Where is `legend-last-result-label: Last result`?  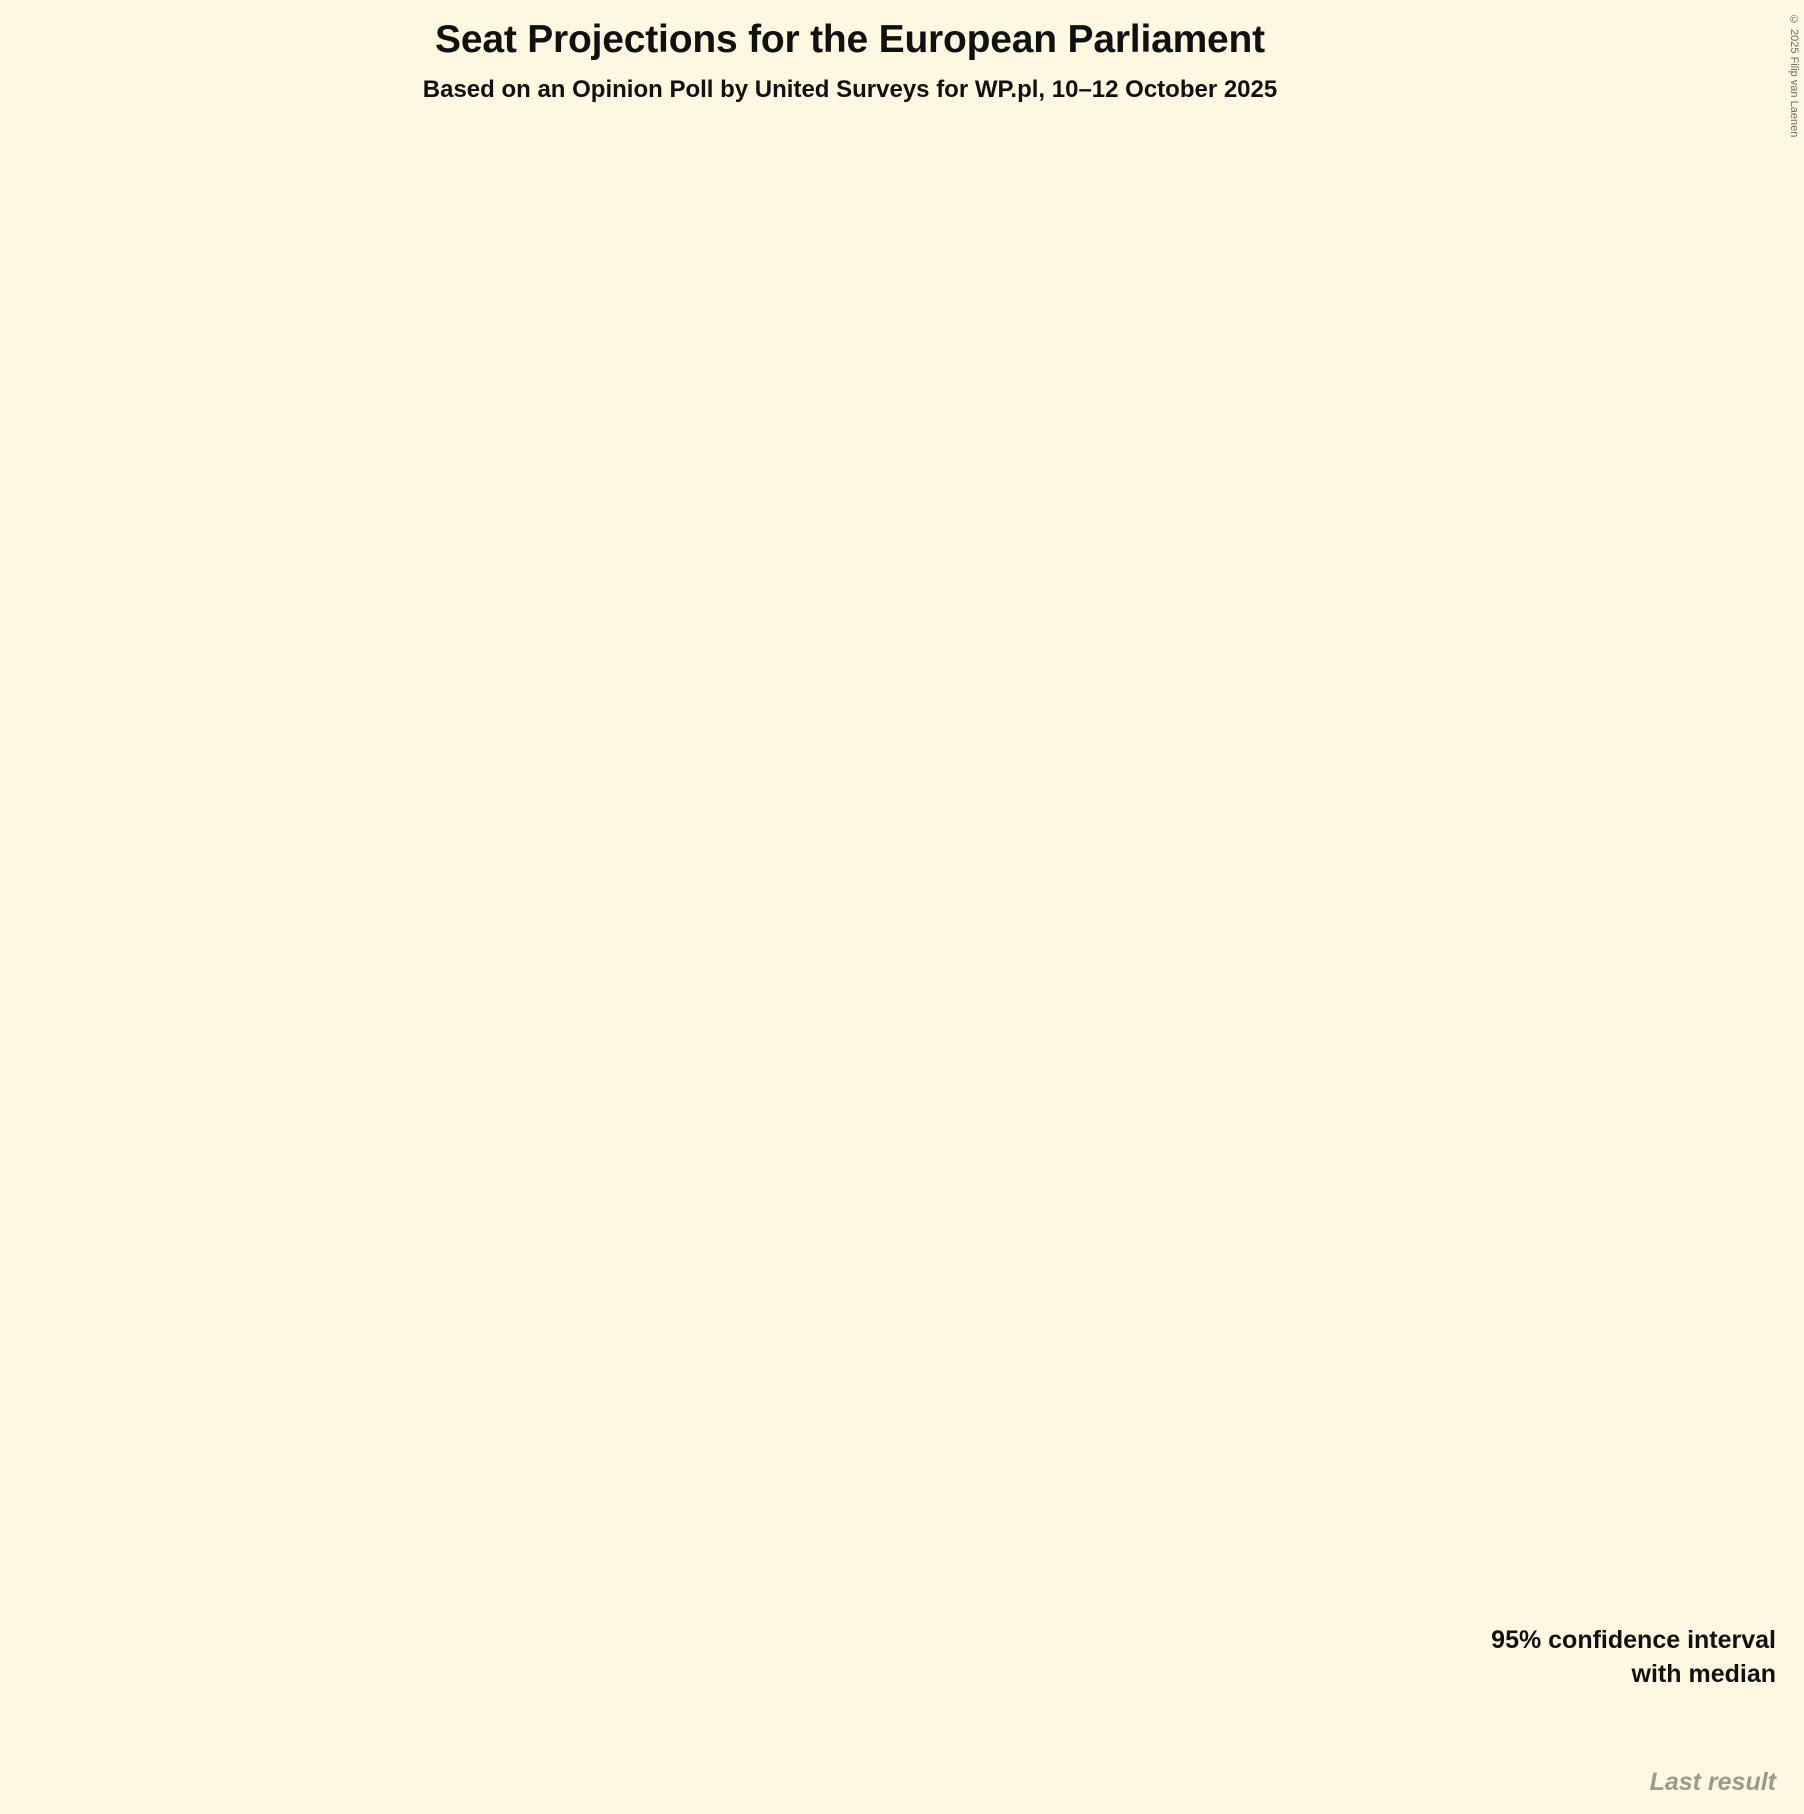
legend-last-result-label: Last result is located at coordinates (1712, 1782).